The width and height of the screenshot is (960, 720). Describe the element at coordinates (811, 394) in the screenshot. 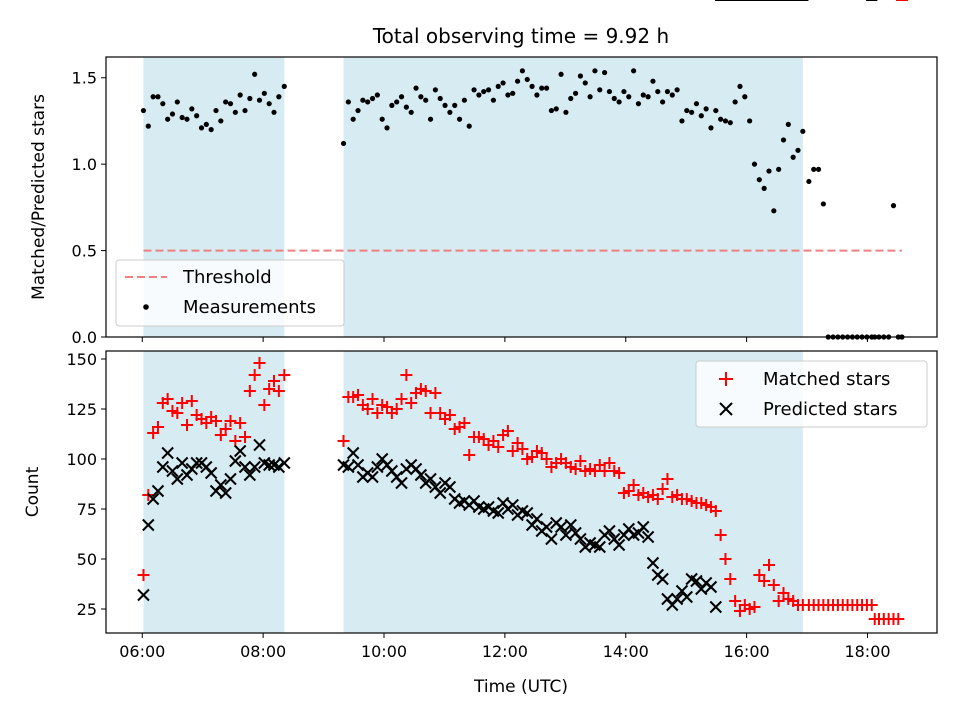

I see `count-legend-frame` at that location.